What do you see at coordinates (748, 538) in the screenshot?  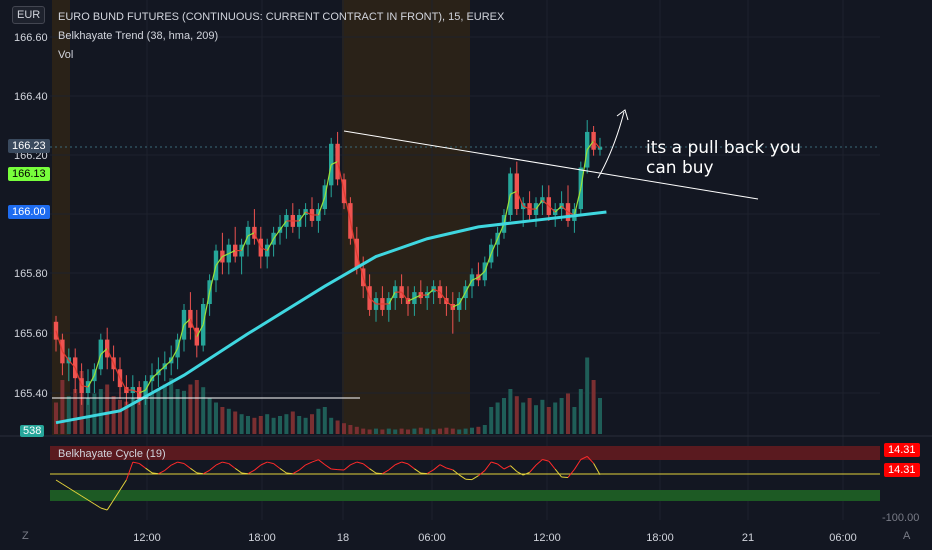 I see `x-tick-label: 21` at bounding box center [748, 538].